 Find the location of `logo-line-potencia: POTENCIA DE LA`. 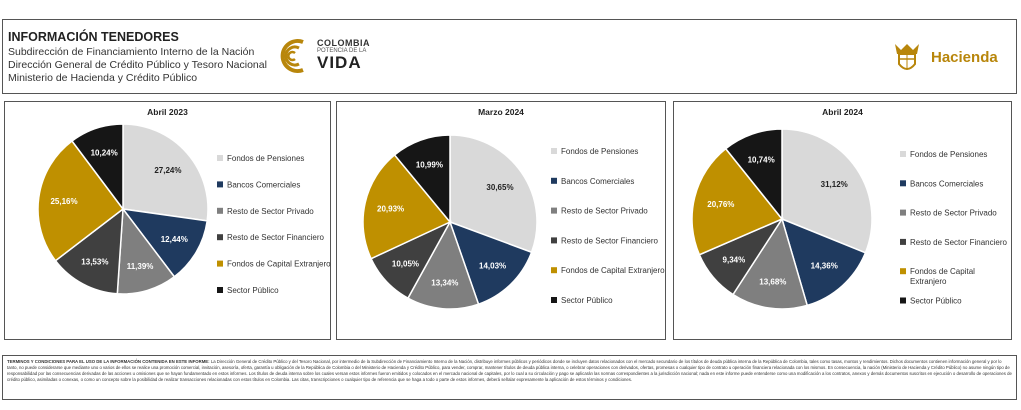

logo-line-potencia: POTENCIA DE LA is located at coordinates (342, 51).